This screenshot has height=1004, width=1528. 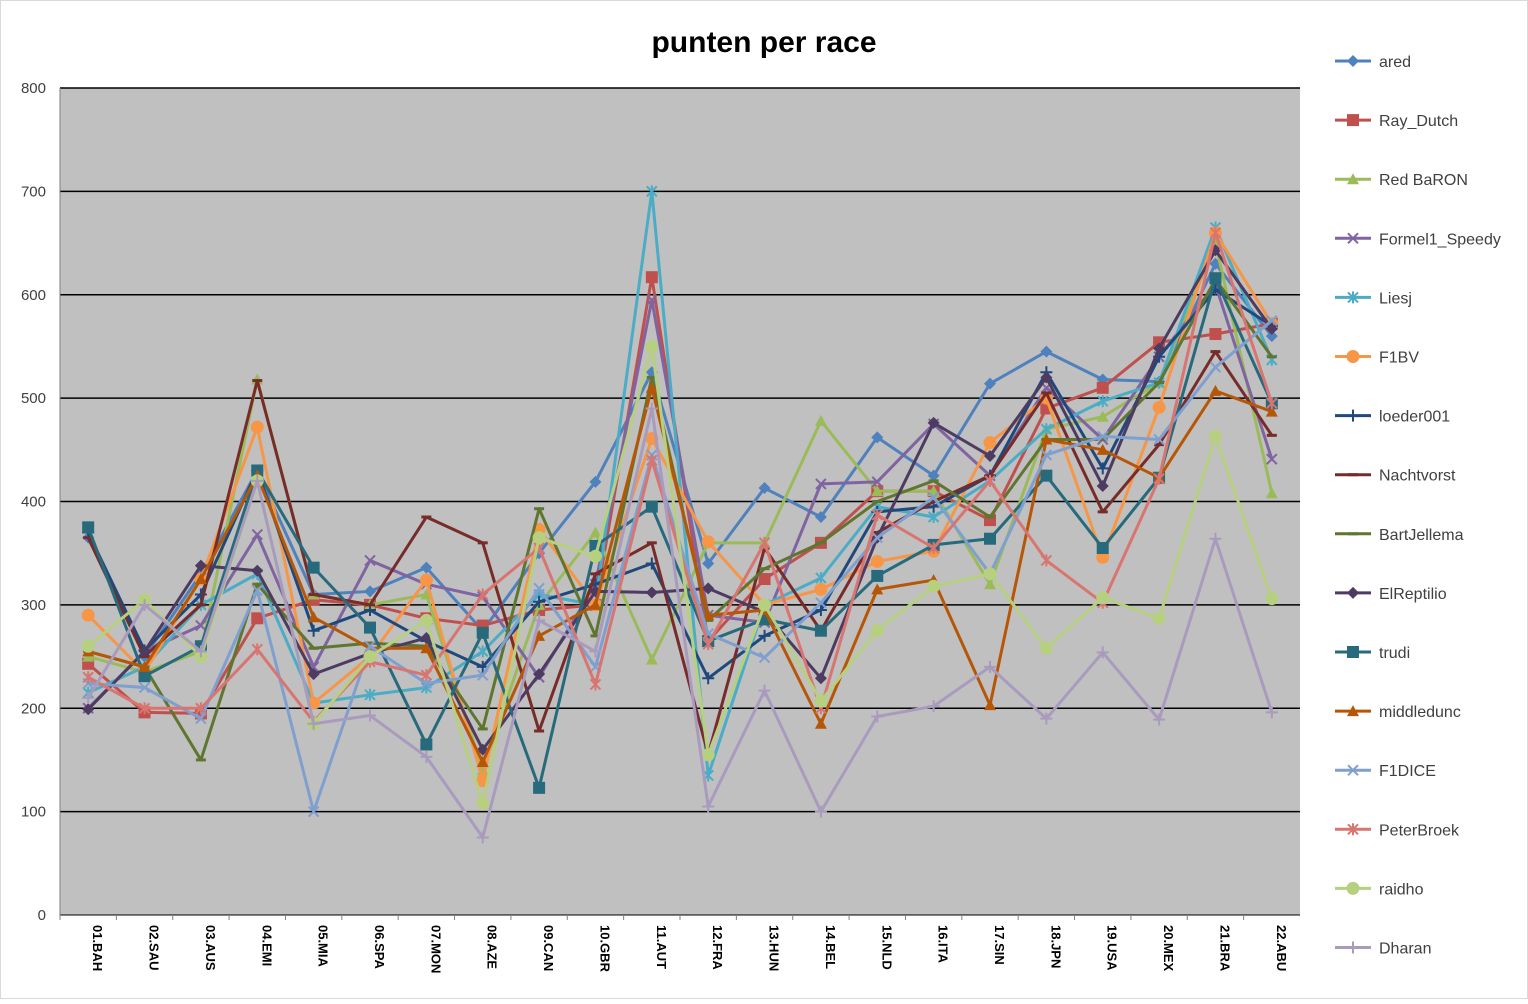 What do you see at coordinates (33, 191) in the screenshot?
I see `y-tick-label: 700` at bounding box center [33, 191].